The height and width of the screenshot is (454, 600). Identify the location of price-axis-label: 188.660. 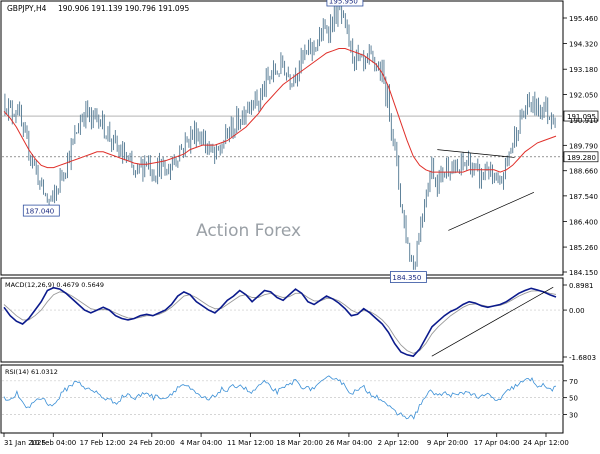
(583, 172).